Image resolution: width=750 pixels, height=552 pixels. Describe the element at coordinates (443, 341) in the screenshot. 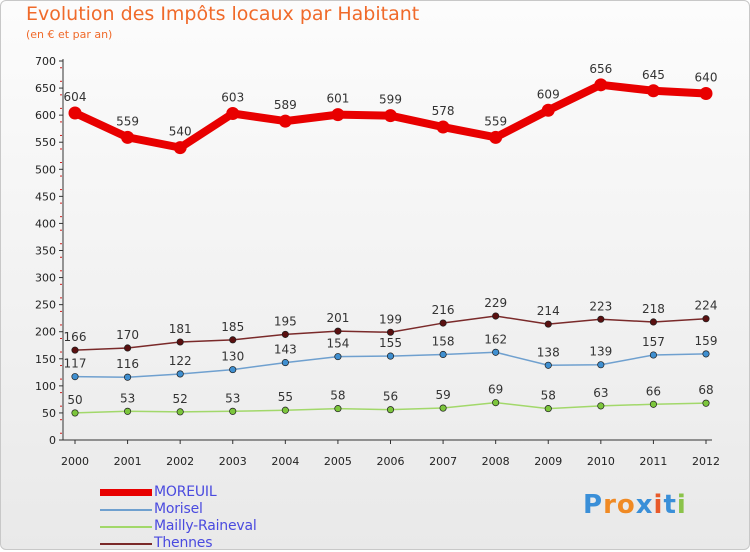

I see `data-label-morisel: 158` at that location.